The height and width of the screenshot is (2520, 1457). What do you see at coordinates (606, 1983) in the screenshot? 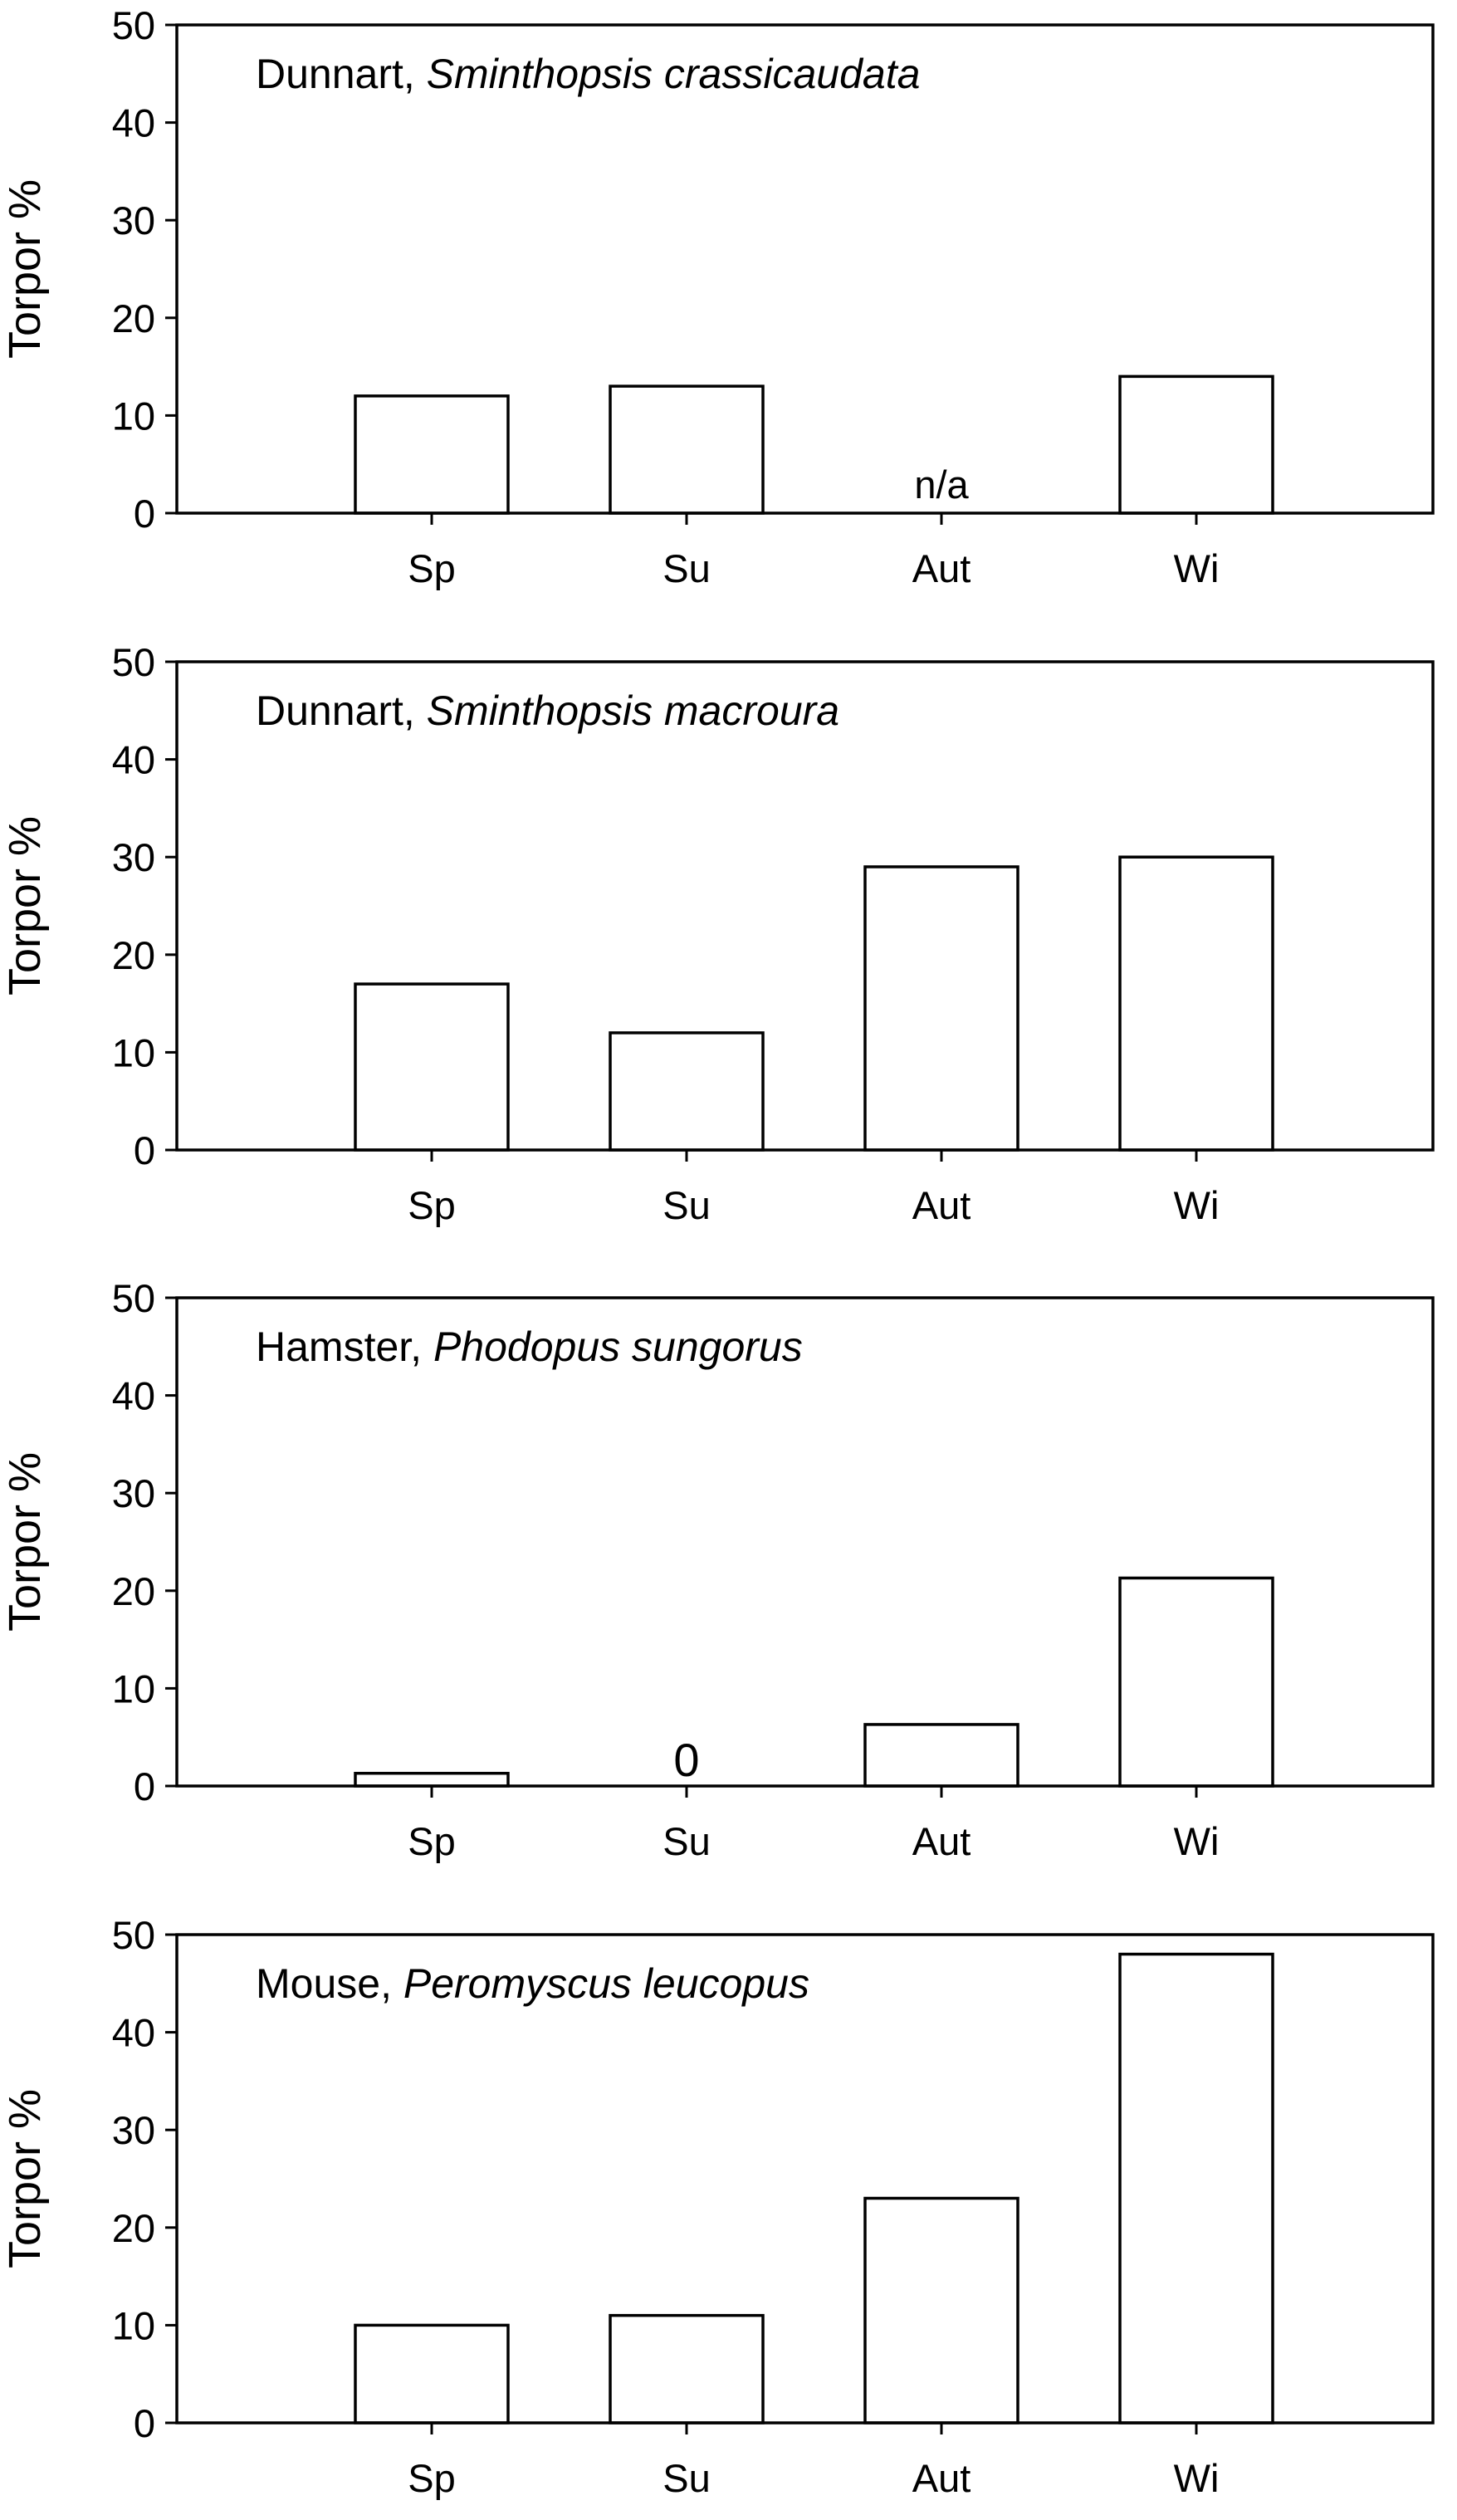
I see `panel-title-species: Peromyscus leucopus` at bounding box center [606, 1983].